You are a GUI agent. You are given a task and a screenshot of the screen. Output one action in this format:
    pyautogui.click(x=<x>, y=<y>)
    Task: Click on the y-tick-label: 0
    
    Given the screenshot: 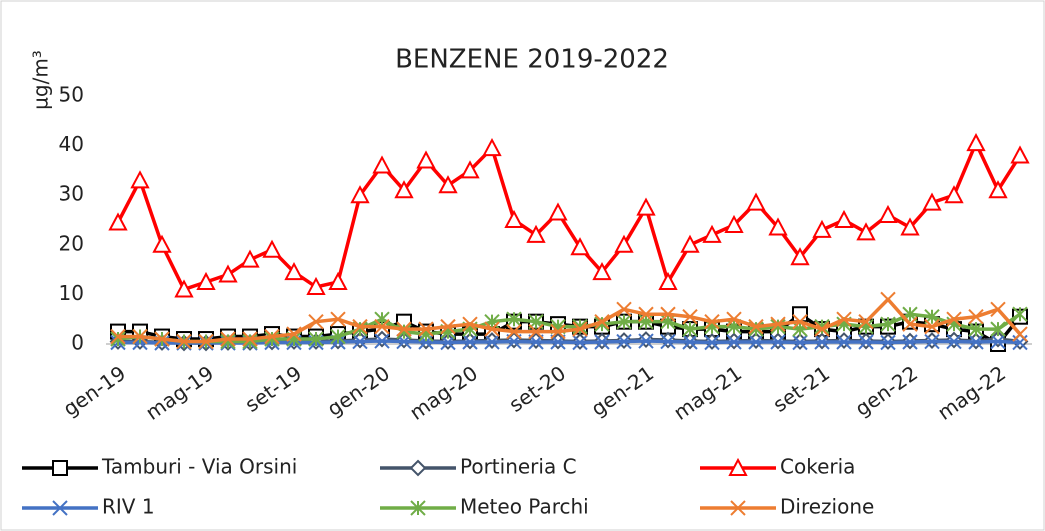 What is the action you would take?
    pyautogui.click(x=77, y=343)
    